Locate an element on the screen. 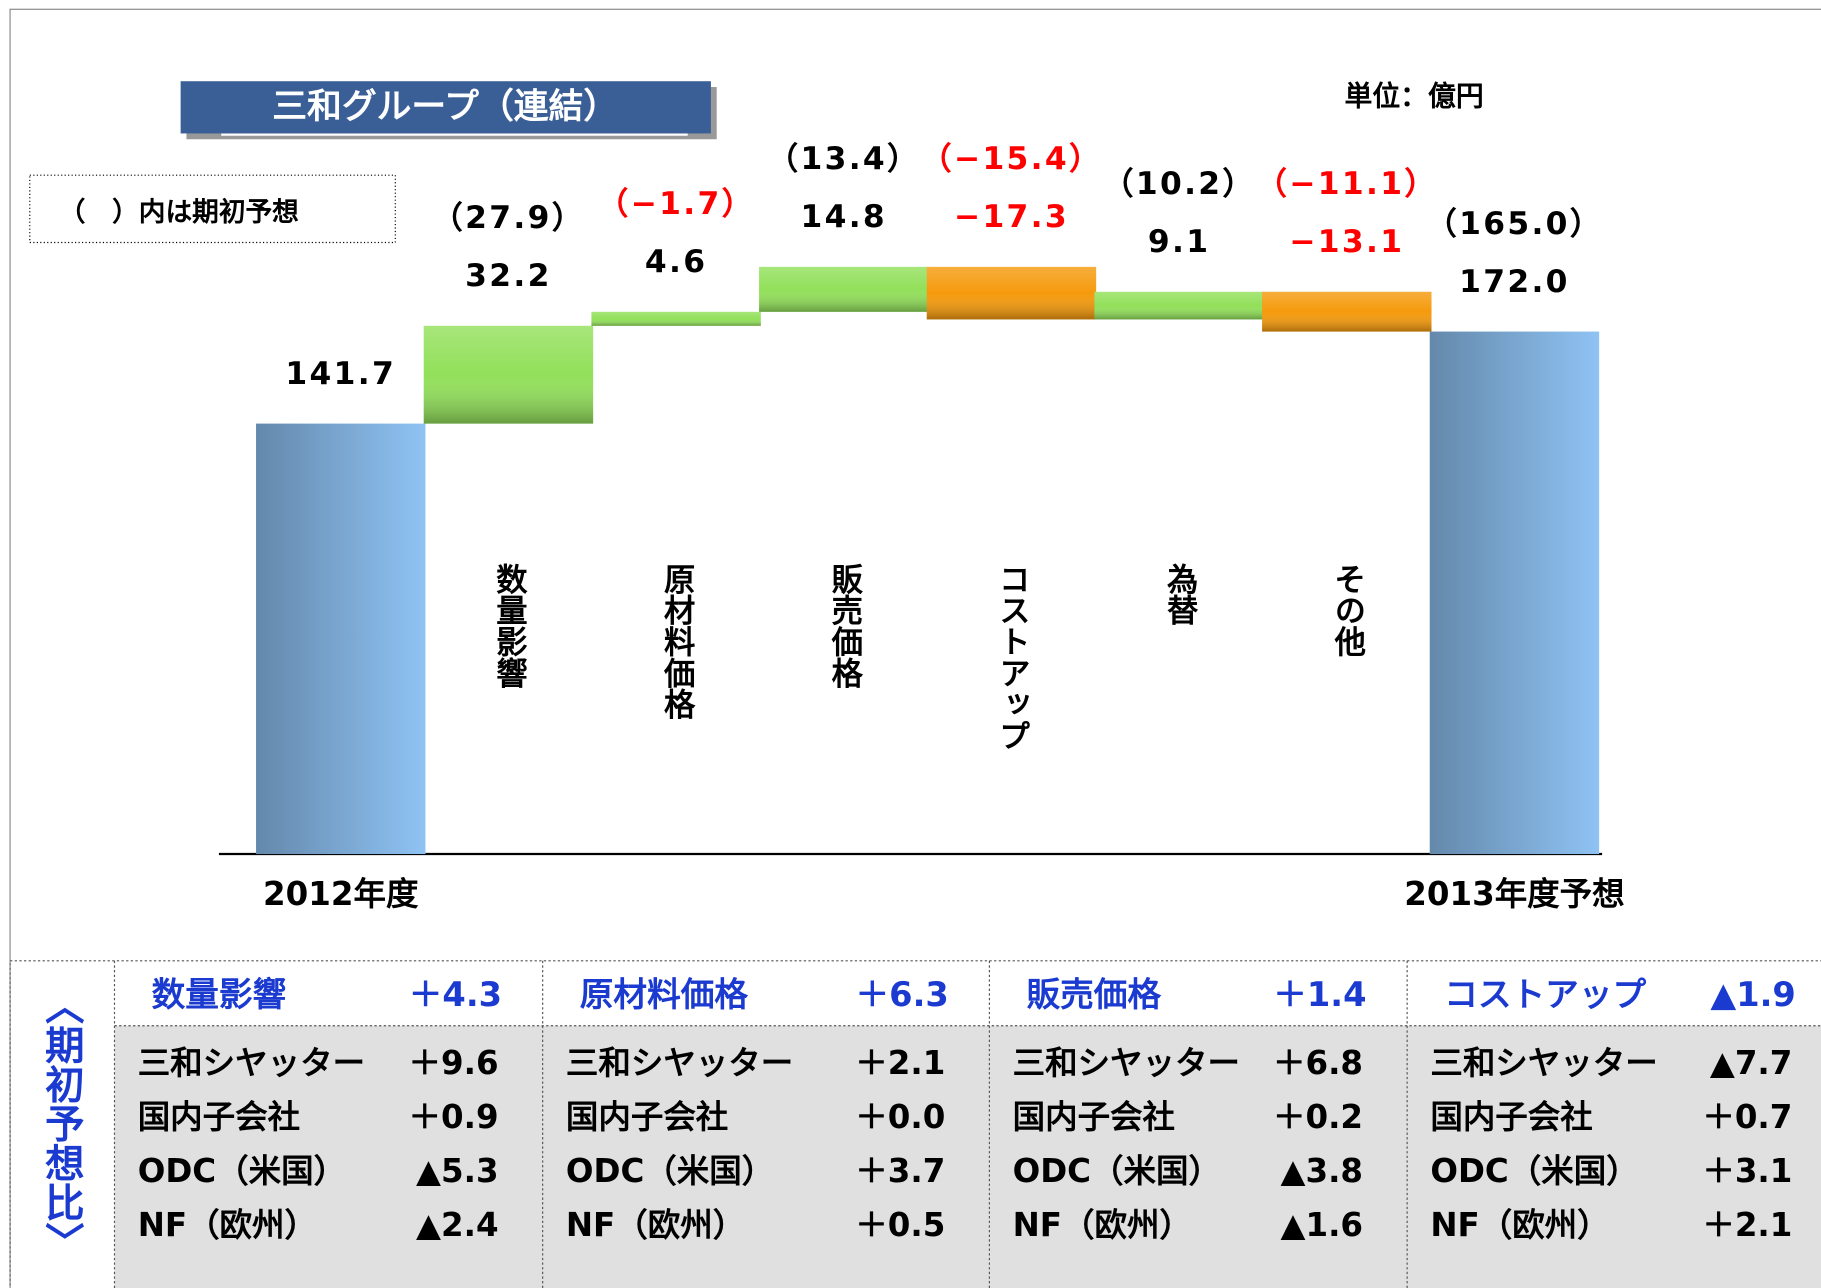 This screenshot has width=1821, height=1288. breakdown-title: 〈期初予想比〉 is located at coordinates (61, 1123).